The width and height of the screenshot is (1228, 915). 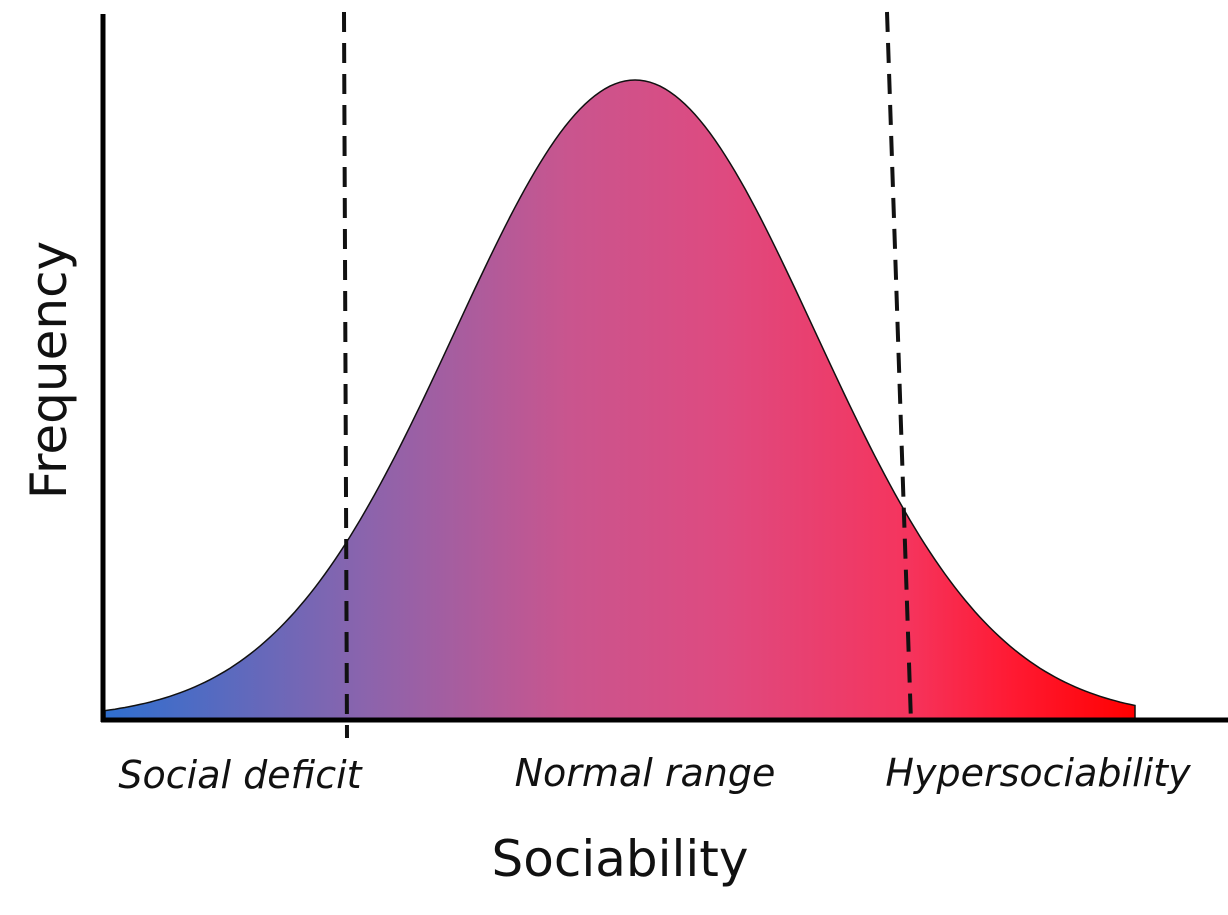 What do you see at coordinates (240, 775) in the screenshot?
I see `region-label: Social deficit` at bounding box center [240, 775].